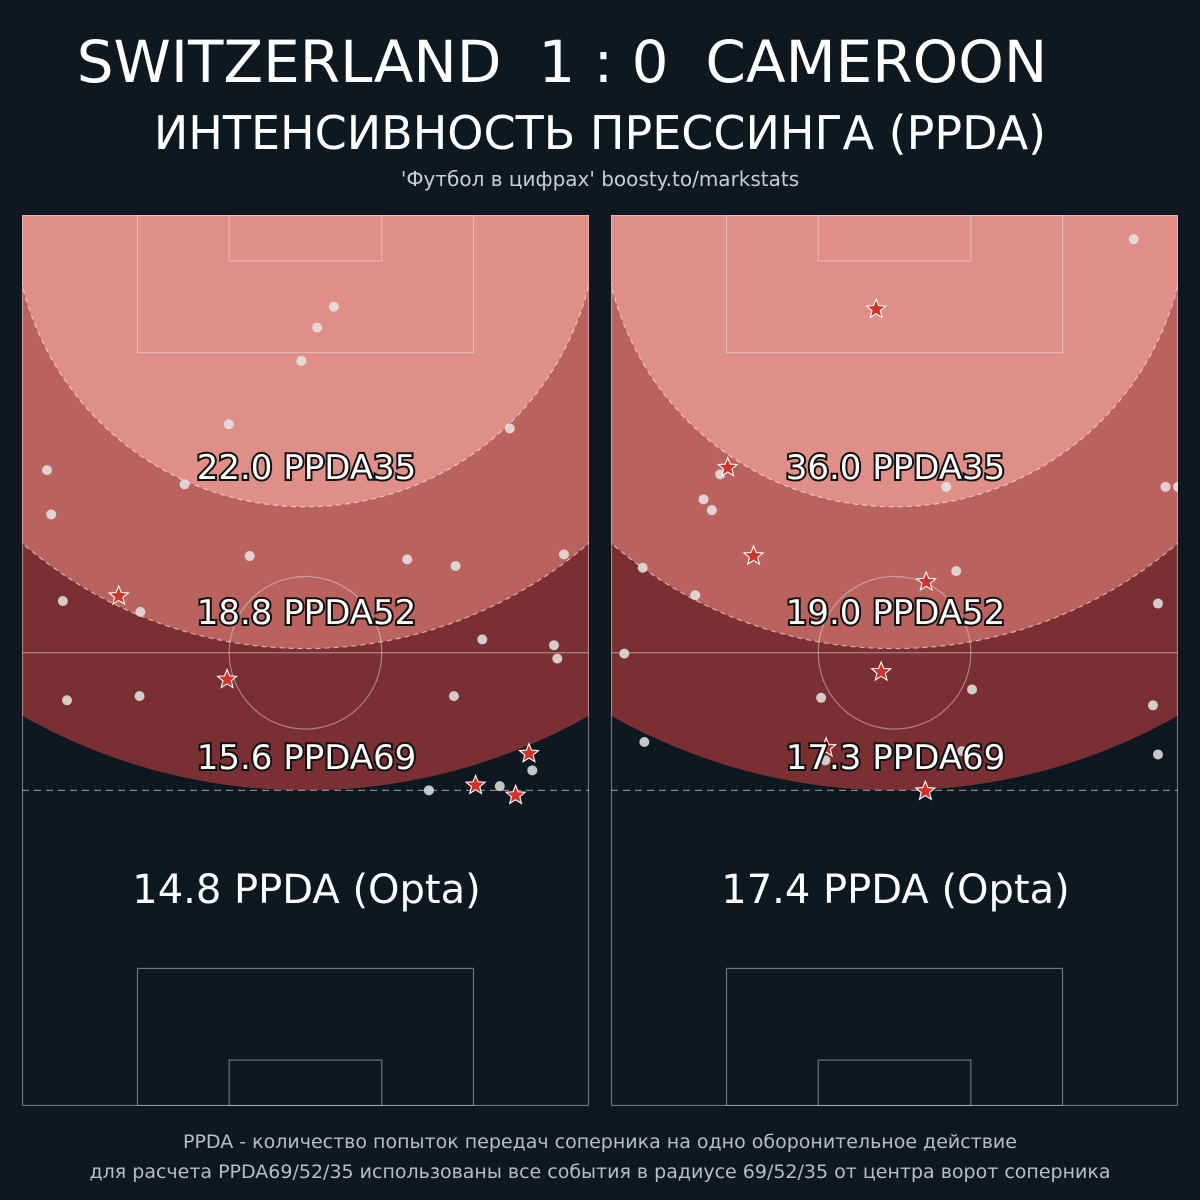 This screenshot has width=1200, height=1200. Describe the element at coordinates (600, 133) in the screenshot. I see `chart-subtitle: ИНТЕНСИВНОСТЬ ПРЕССИНГА (PPDA)` at that location.